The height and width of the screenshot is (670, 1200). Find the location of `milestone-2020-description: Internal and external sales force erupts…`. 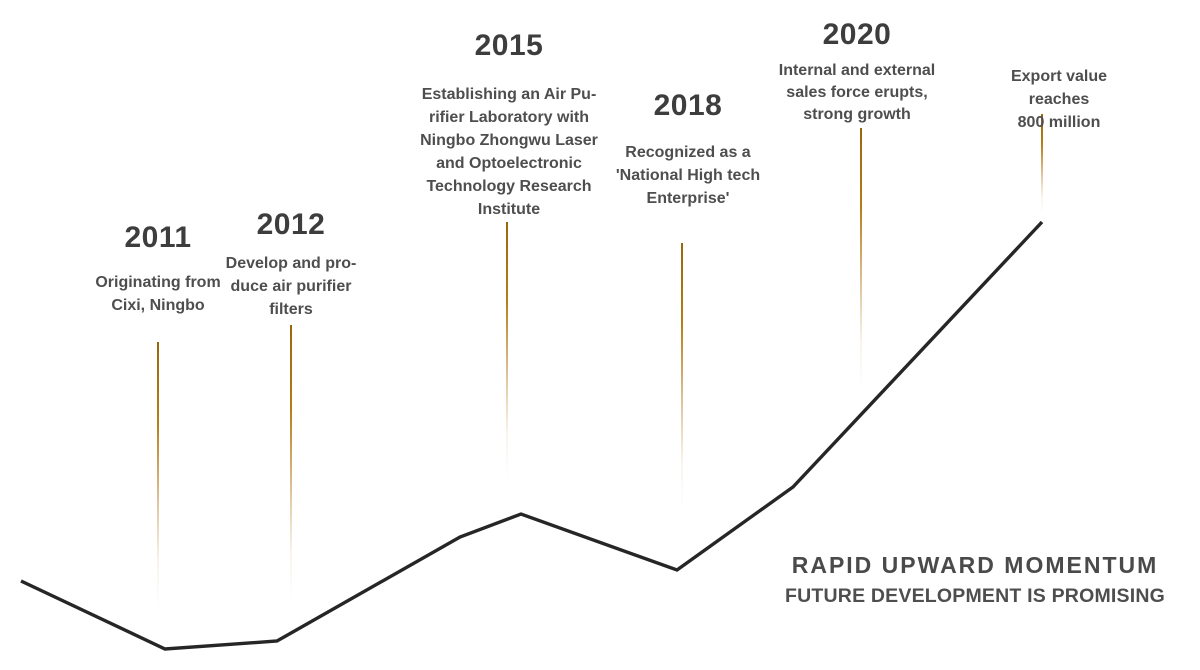

milestone-2020-description: Internal and external sales force erupts… is located at coordinates (857, 92).